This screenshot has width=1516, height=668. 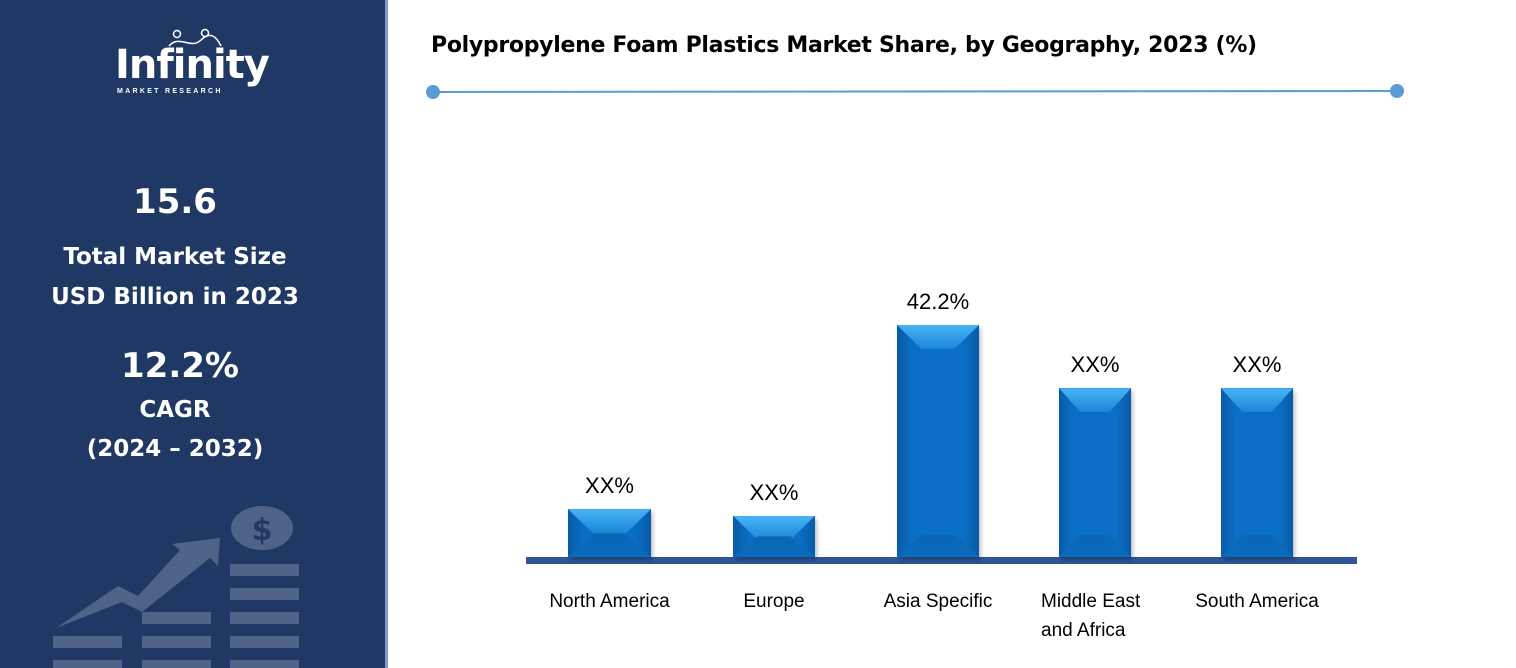 What do you see at coordinates (195, 37) in the screenshot?
I see `logo-figures-icon` at bounding box center [195, 37].